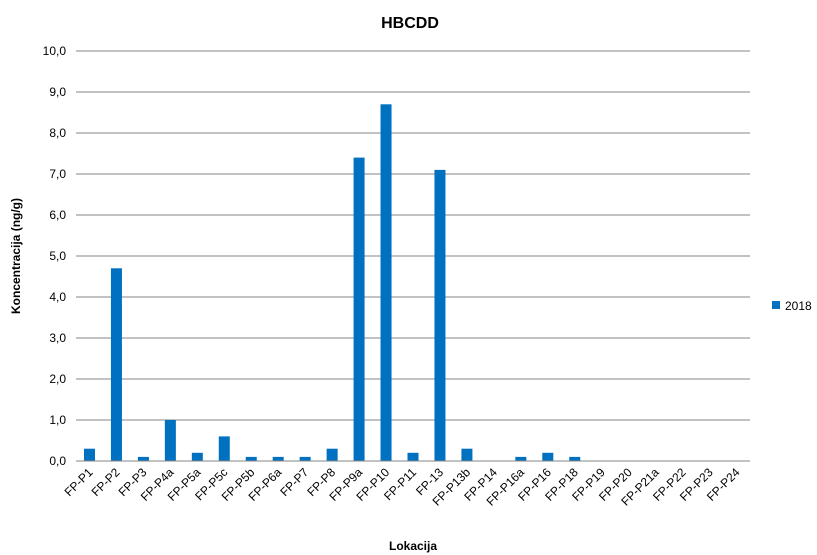 The width and height of the screenshot is (817, 555). Describe the element at coordinates (55, 51) in the screenshot. I see `y-tick-label: 10,0` at that location.